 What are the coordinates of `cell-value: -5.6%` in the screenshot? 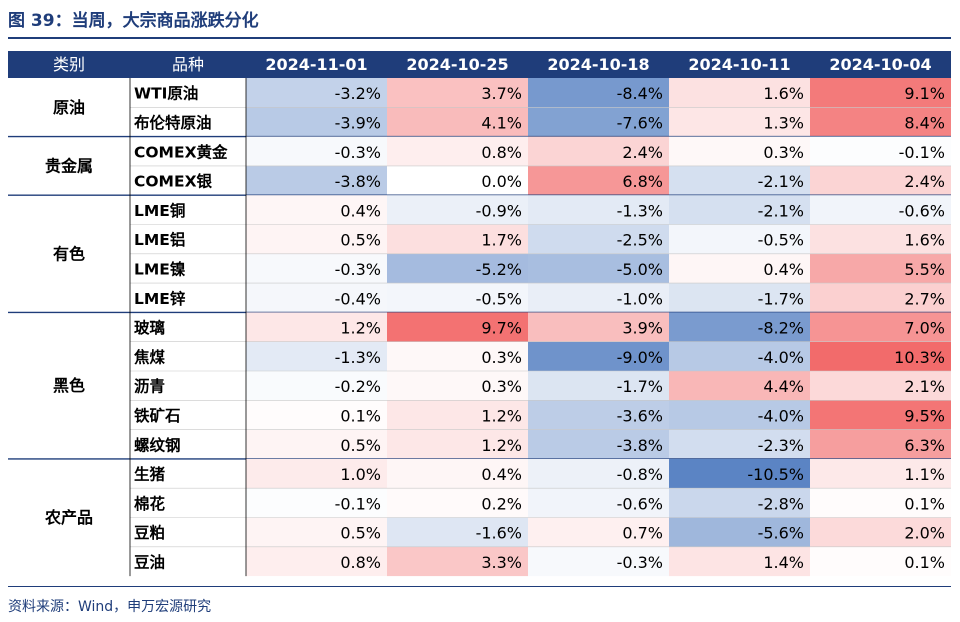 It's located at (781, 533).